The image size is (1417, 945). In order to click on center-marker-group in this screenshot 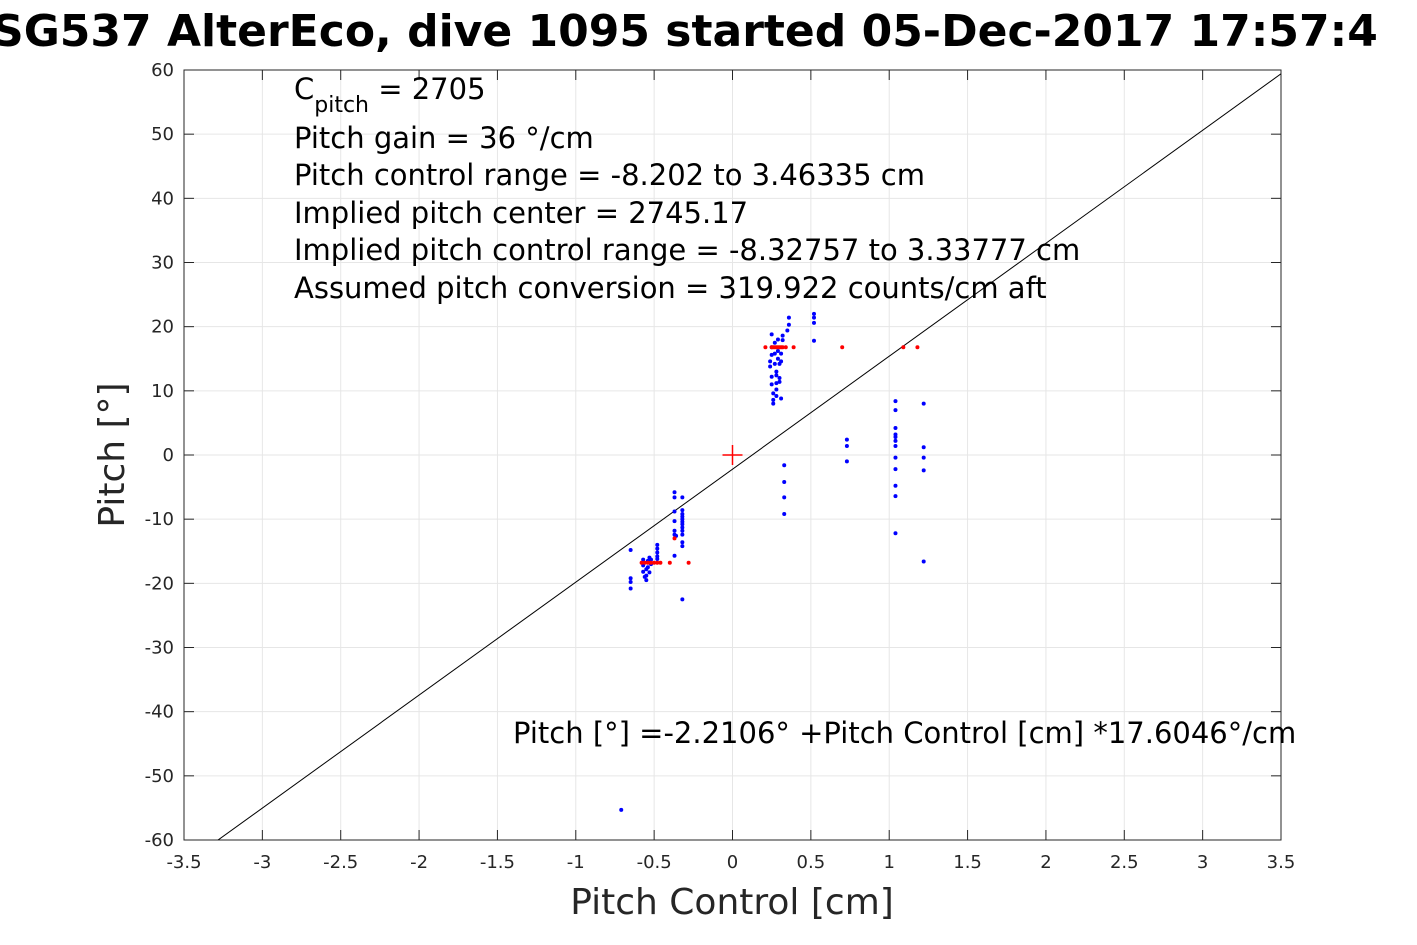, I will do `click(732, 455)`.